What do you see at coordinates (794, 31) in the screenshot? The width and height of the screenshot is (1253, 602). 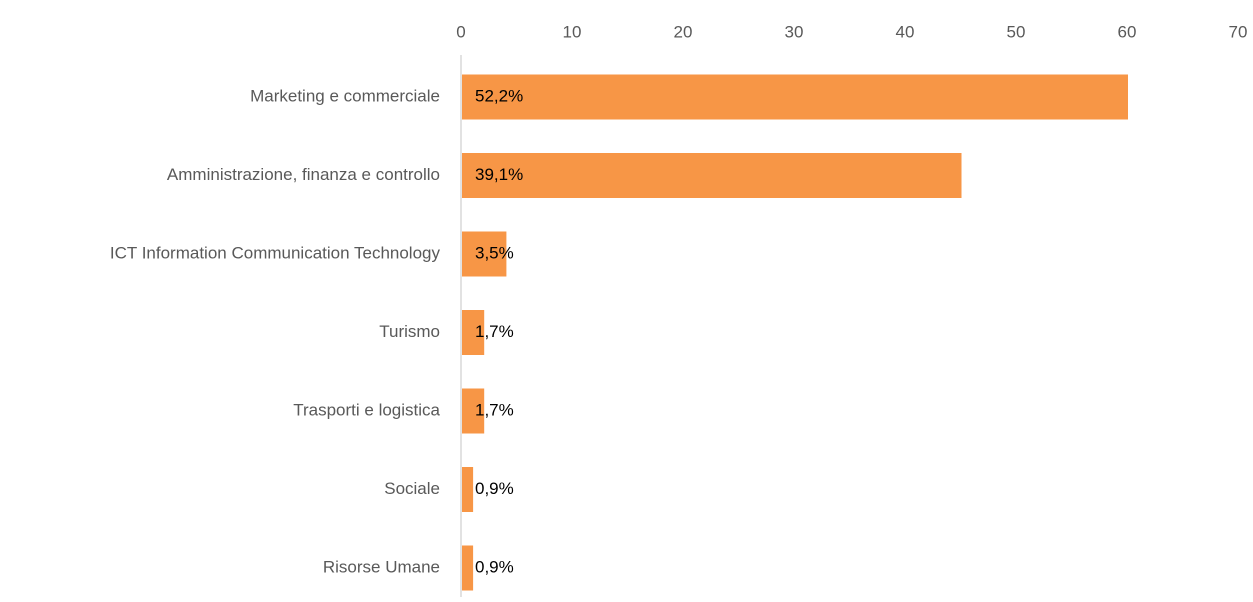 I see `x-tick-label: 30` at bounding box center [794, 31].